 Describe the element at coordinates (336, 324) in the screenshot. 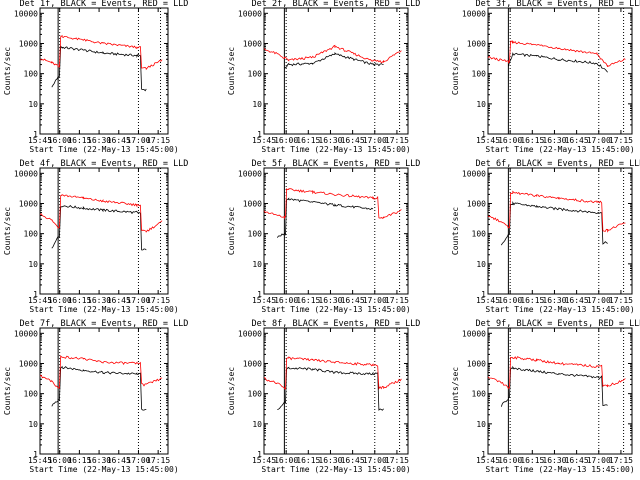

I see `chart-title: Det 8f, BLACK = Events, RED = LLD` at that location.